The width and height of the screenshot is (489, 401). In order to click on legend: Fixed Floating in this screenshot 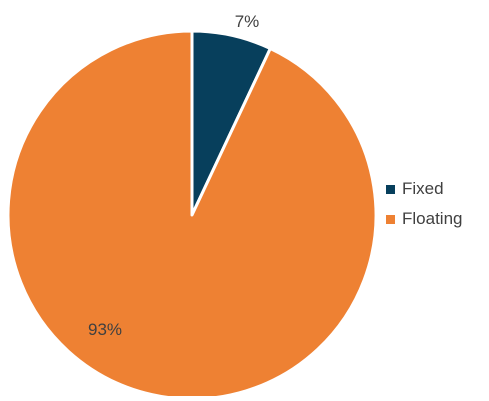, I will do `click(436, 206)`.